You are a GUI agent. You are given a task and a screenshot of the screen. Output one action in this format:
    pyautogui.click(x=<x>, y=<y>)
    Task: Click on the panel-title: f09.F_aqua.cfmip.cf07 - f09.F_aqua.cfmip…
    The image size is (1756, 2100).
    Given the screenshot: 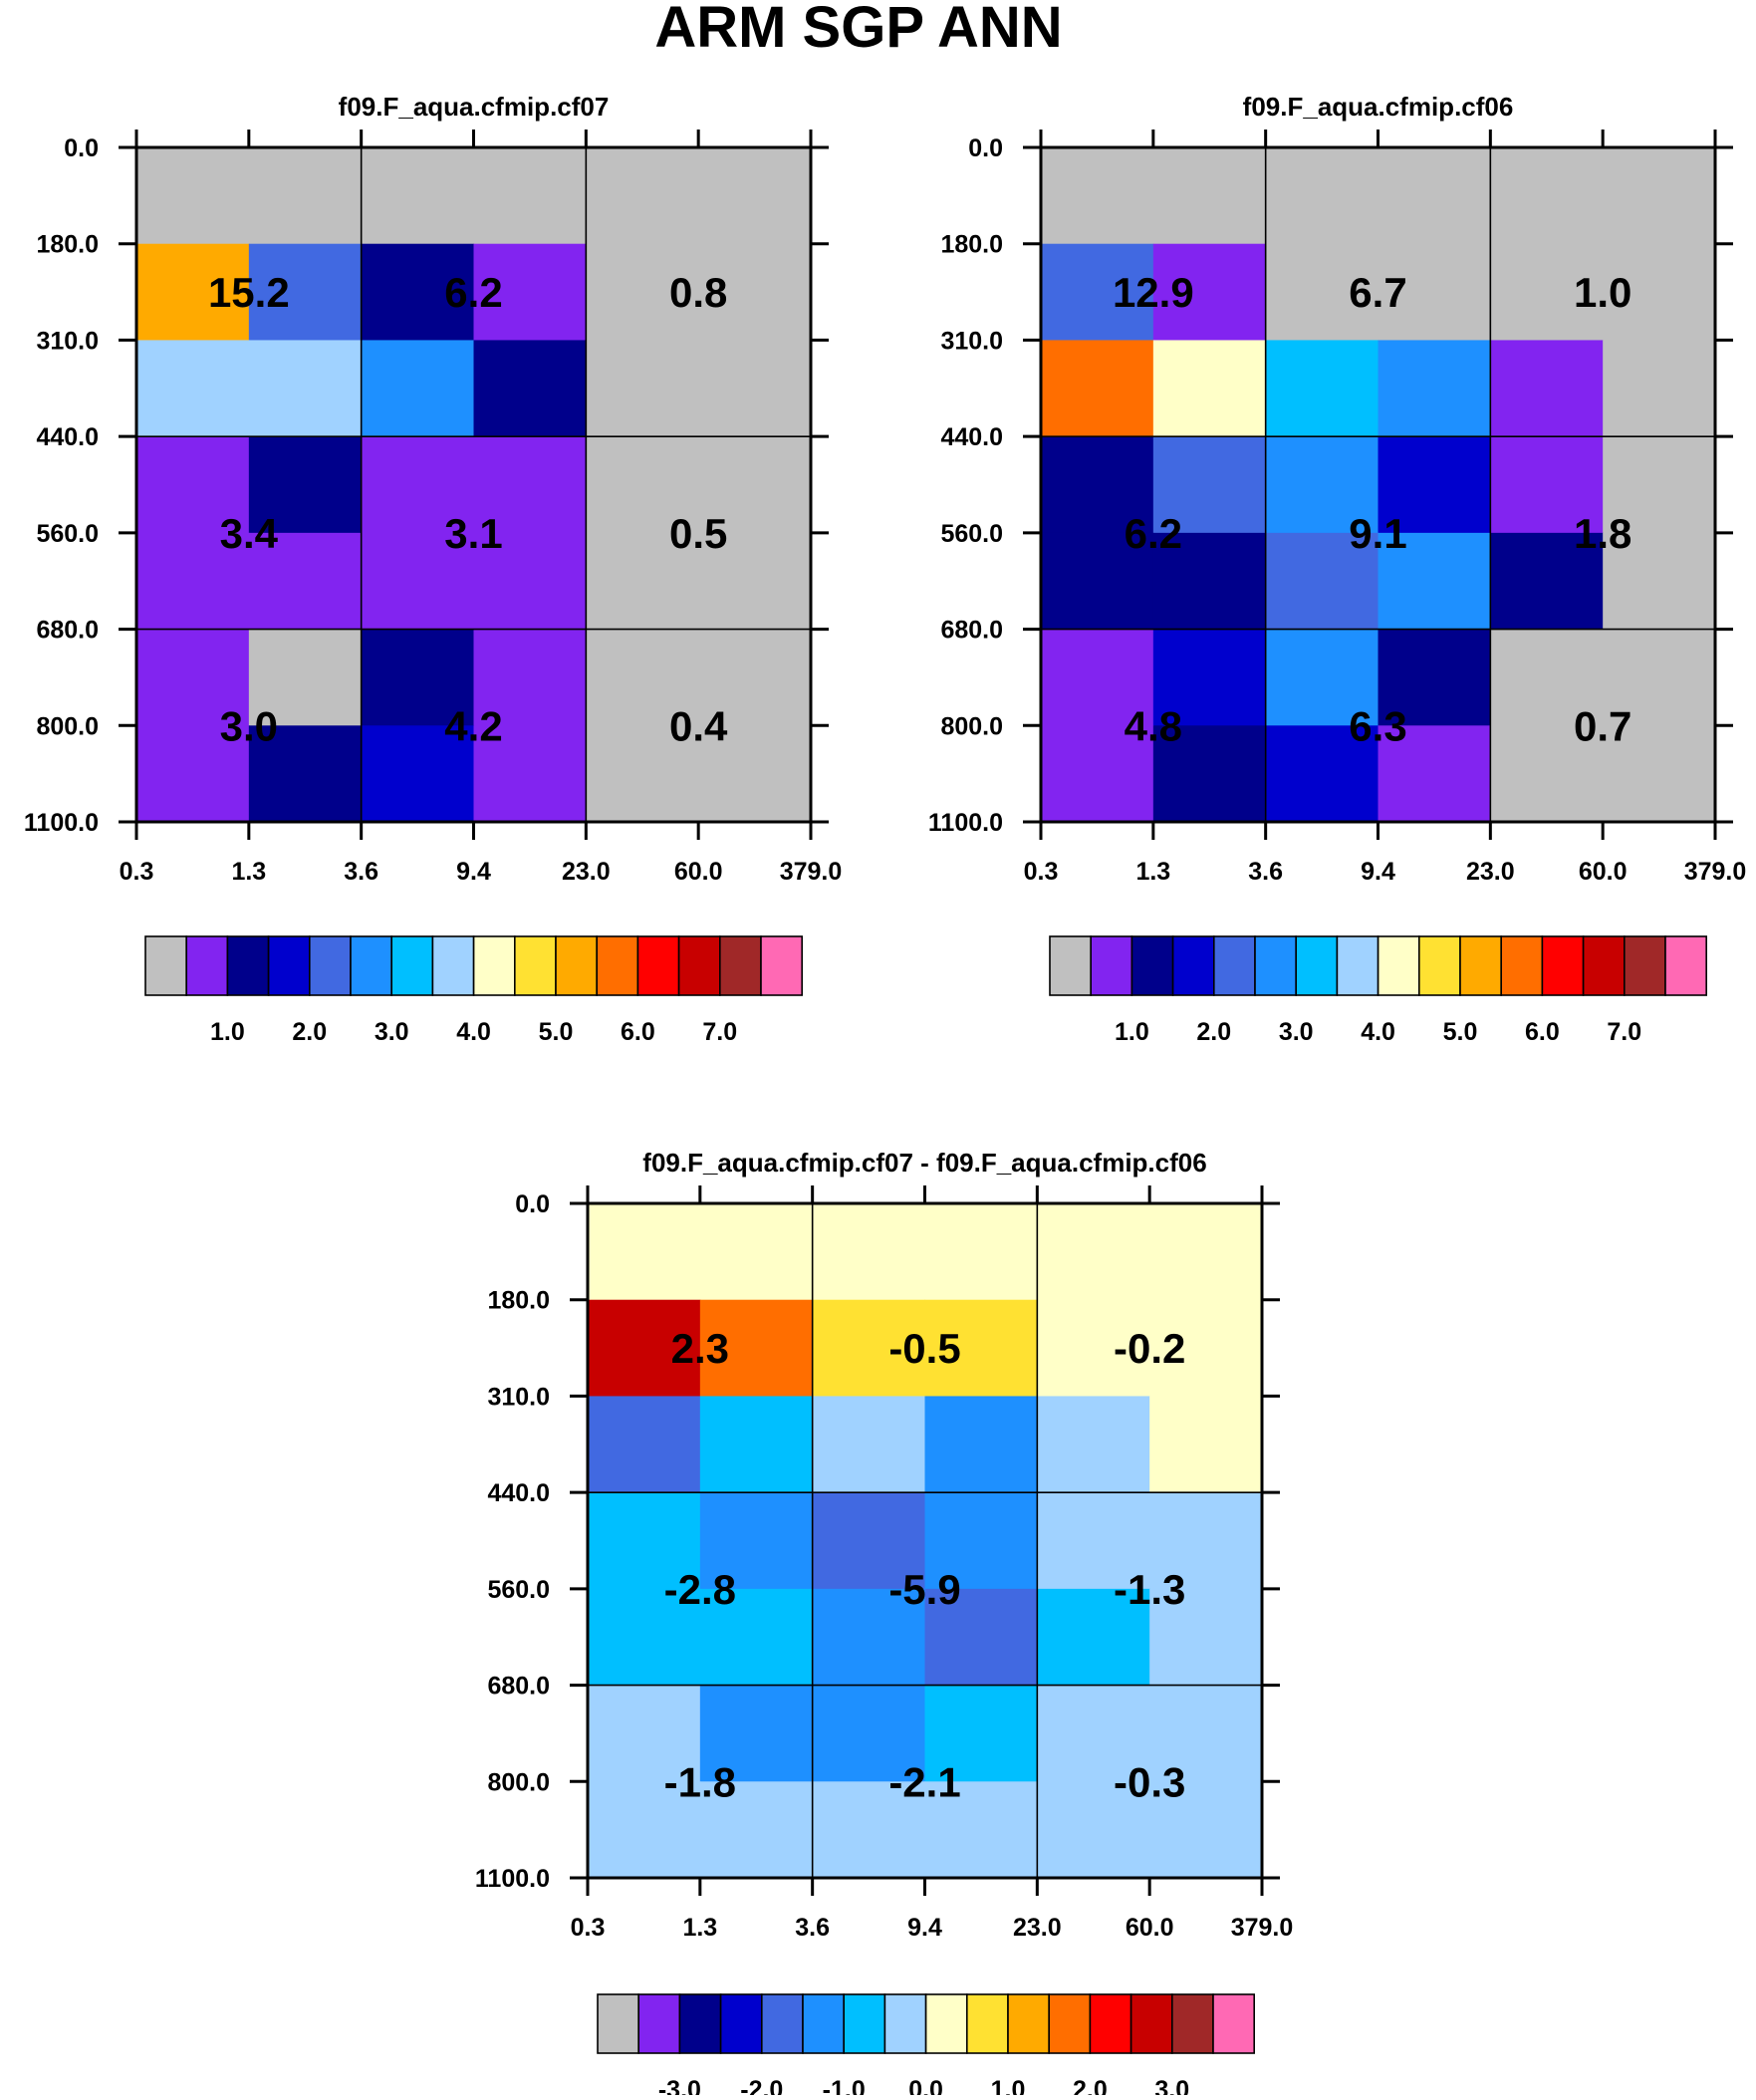 What is the action you would take?
    pyautogui.click(x=924, y=1163)
    